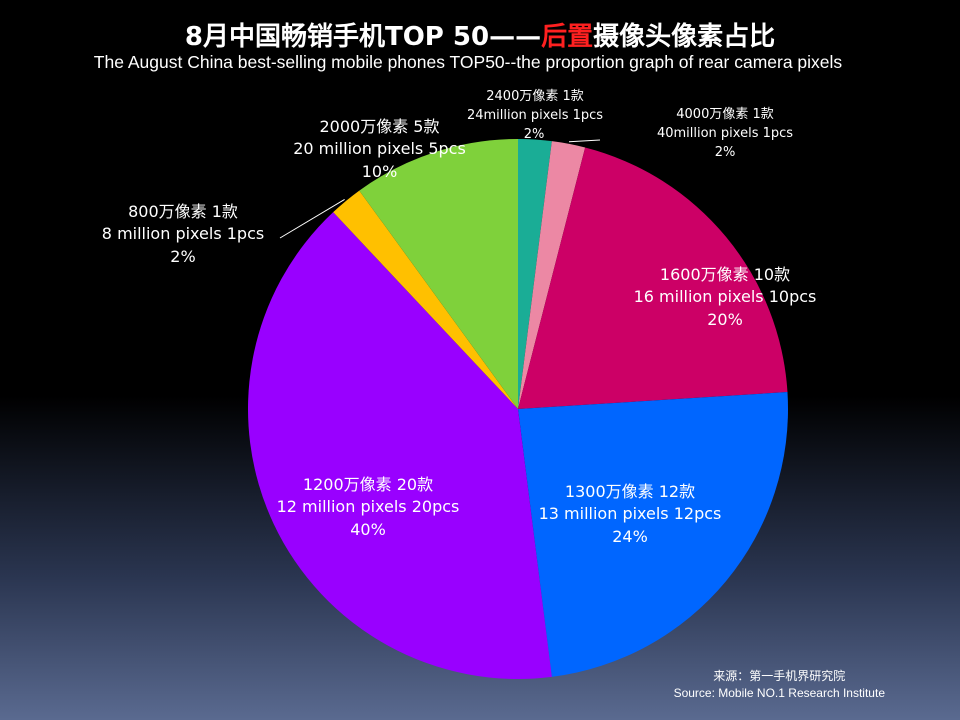 The width and height of the screenshot is (960, 720). I want to click on slice-label-12mp-en: 12 million pixels 20pcs, so click(368, 507).